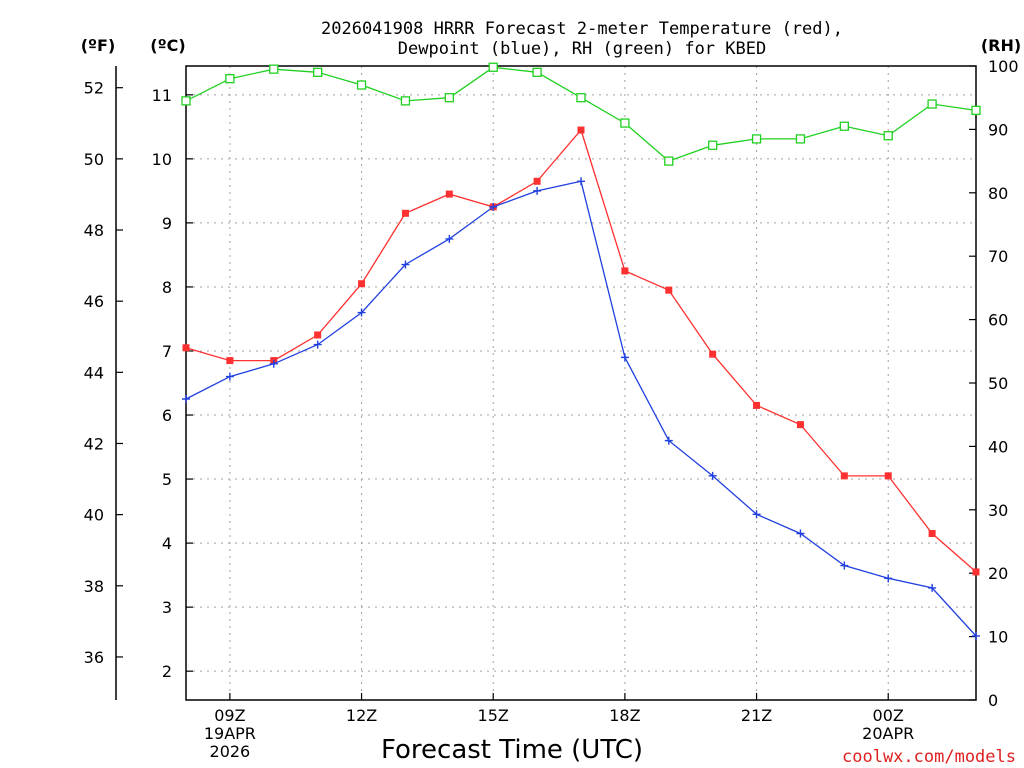  I want to click on fahrenheit-tick-label: 46, so click(94, 301).